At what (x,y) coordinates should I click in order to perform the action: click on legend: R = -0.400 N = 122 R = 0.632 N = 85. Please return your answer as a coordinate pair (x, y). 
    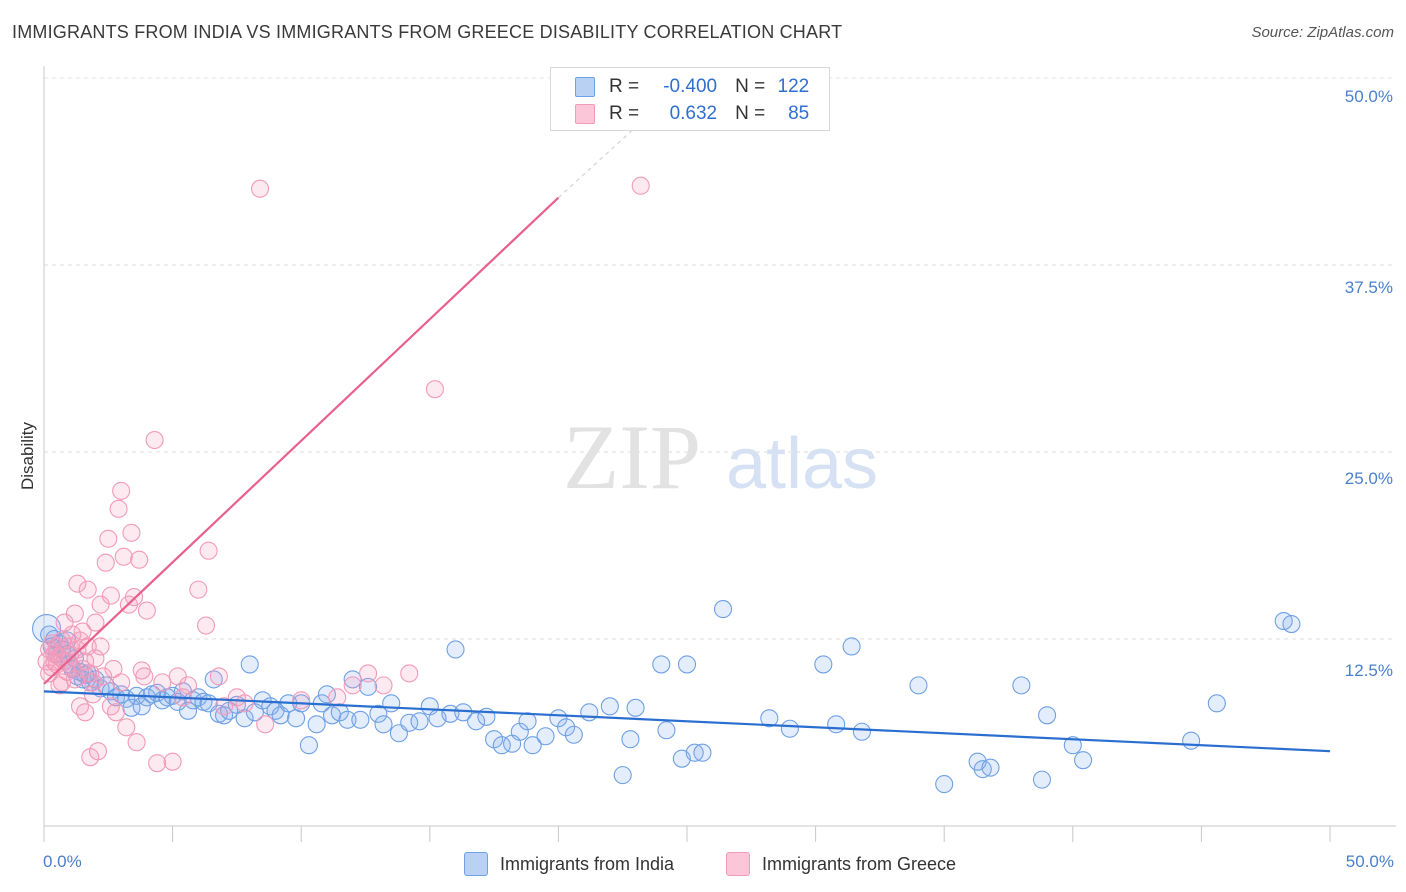
    Looking at the image, I should click on (690, 99).